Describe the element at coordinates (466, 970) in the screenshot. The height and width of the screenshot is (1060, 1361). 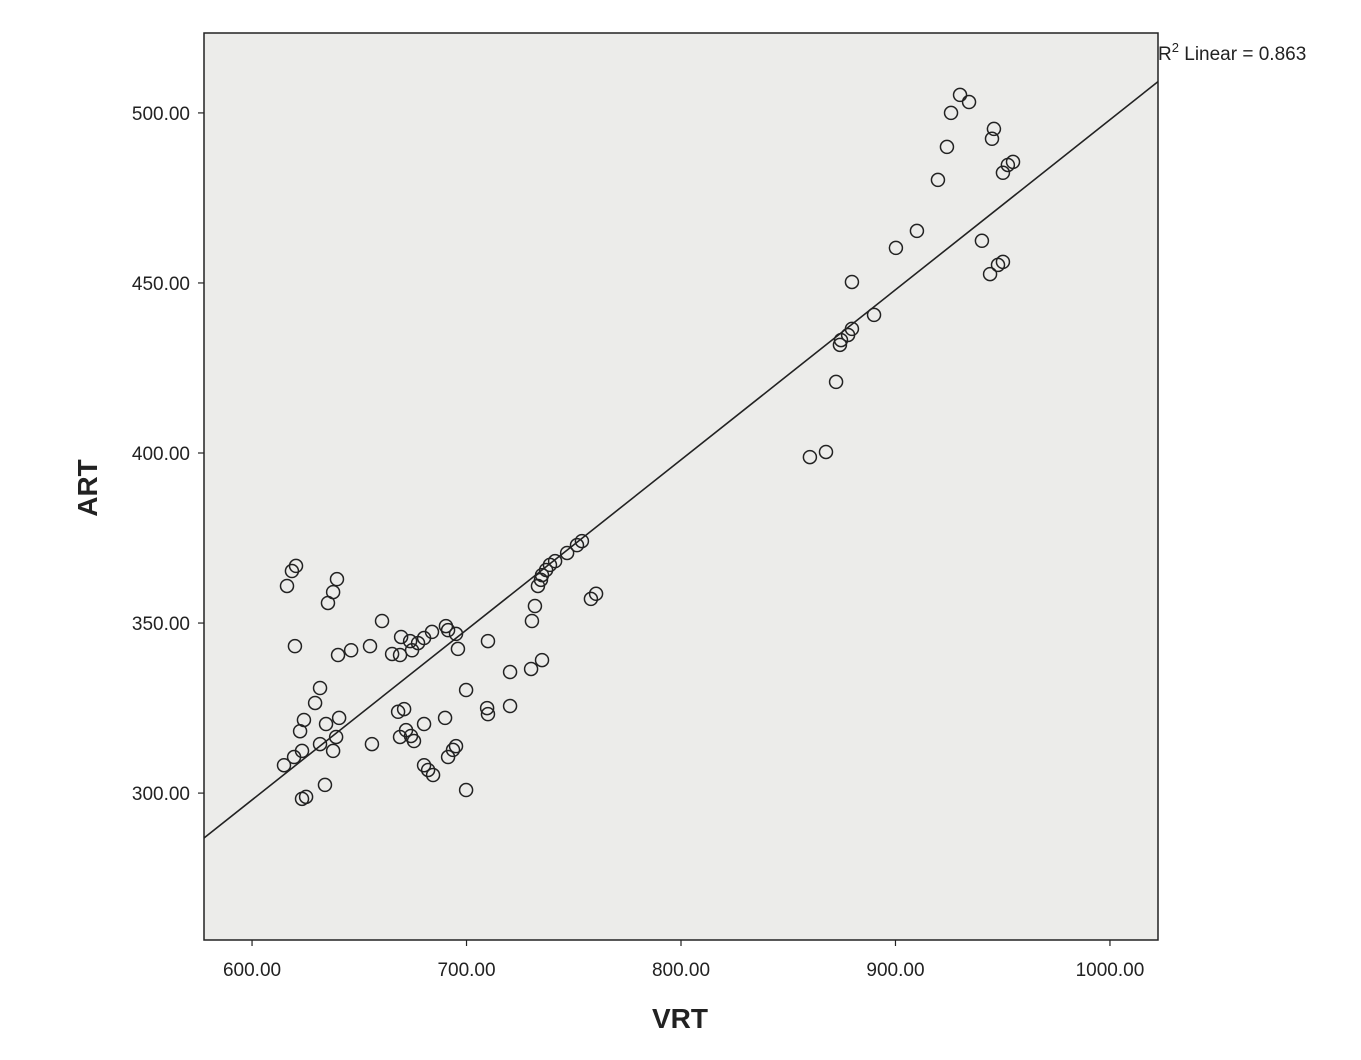
I see `x-tick-label: 700.00` at that location.